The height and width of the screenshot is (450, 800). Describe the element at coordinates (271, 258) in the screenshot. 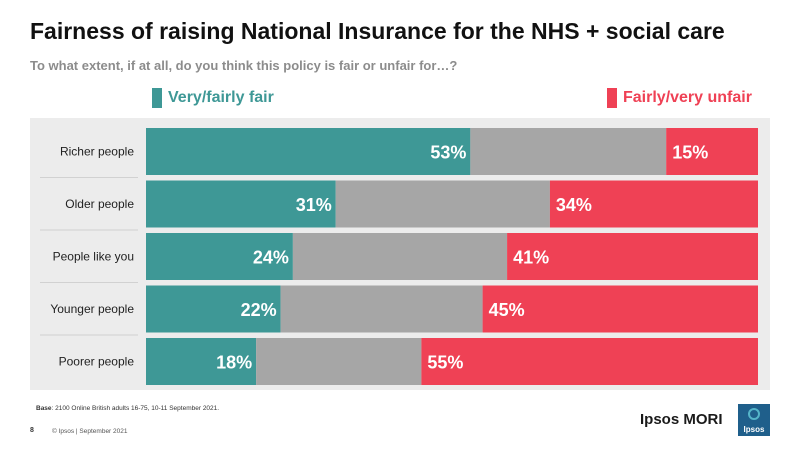

I see `data-label-fair: 24%` at that location.